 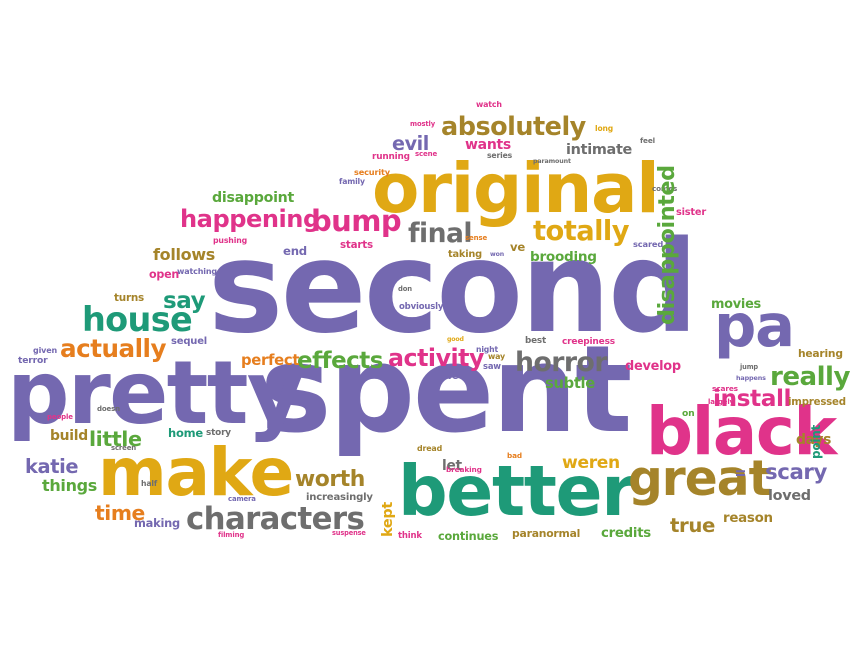 What do you see at coordinates (410, 143) in the screenshot?
I see `word-evil: evil` at bounding box center [410, 143].